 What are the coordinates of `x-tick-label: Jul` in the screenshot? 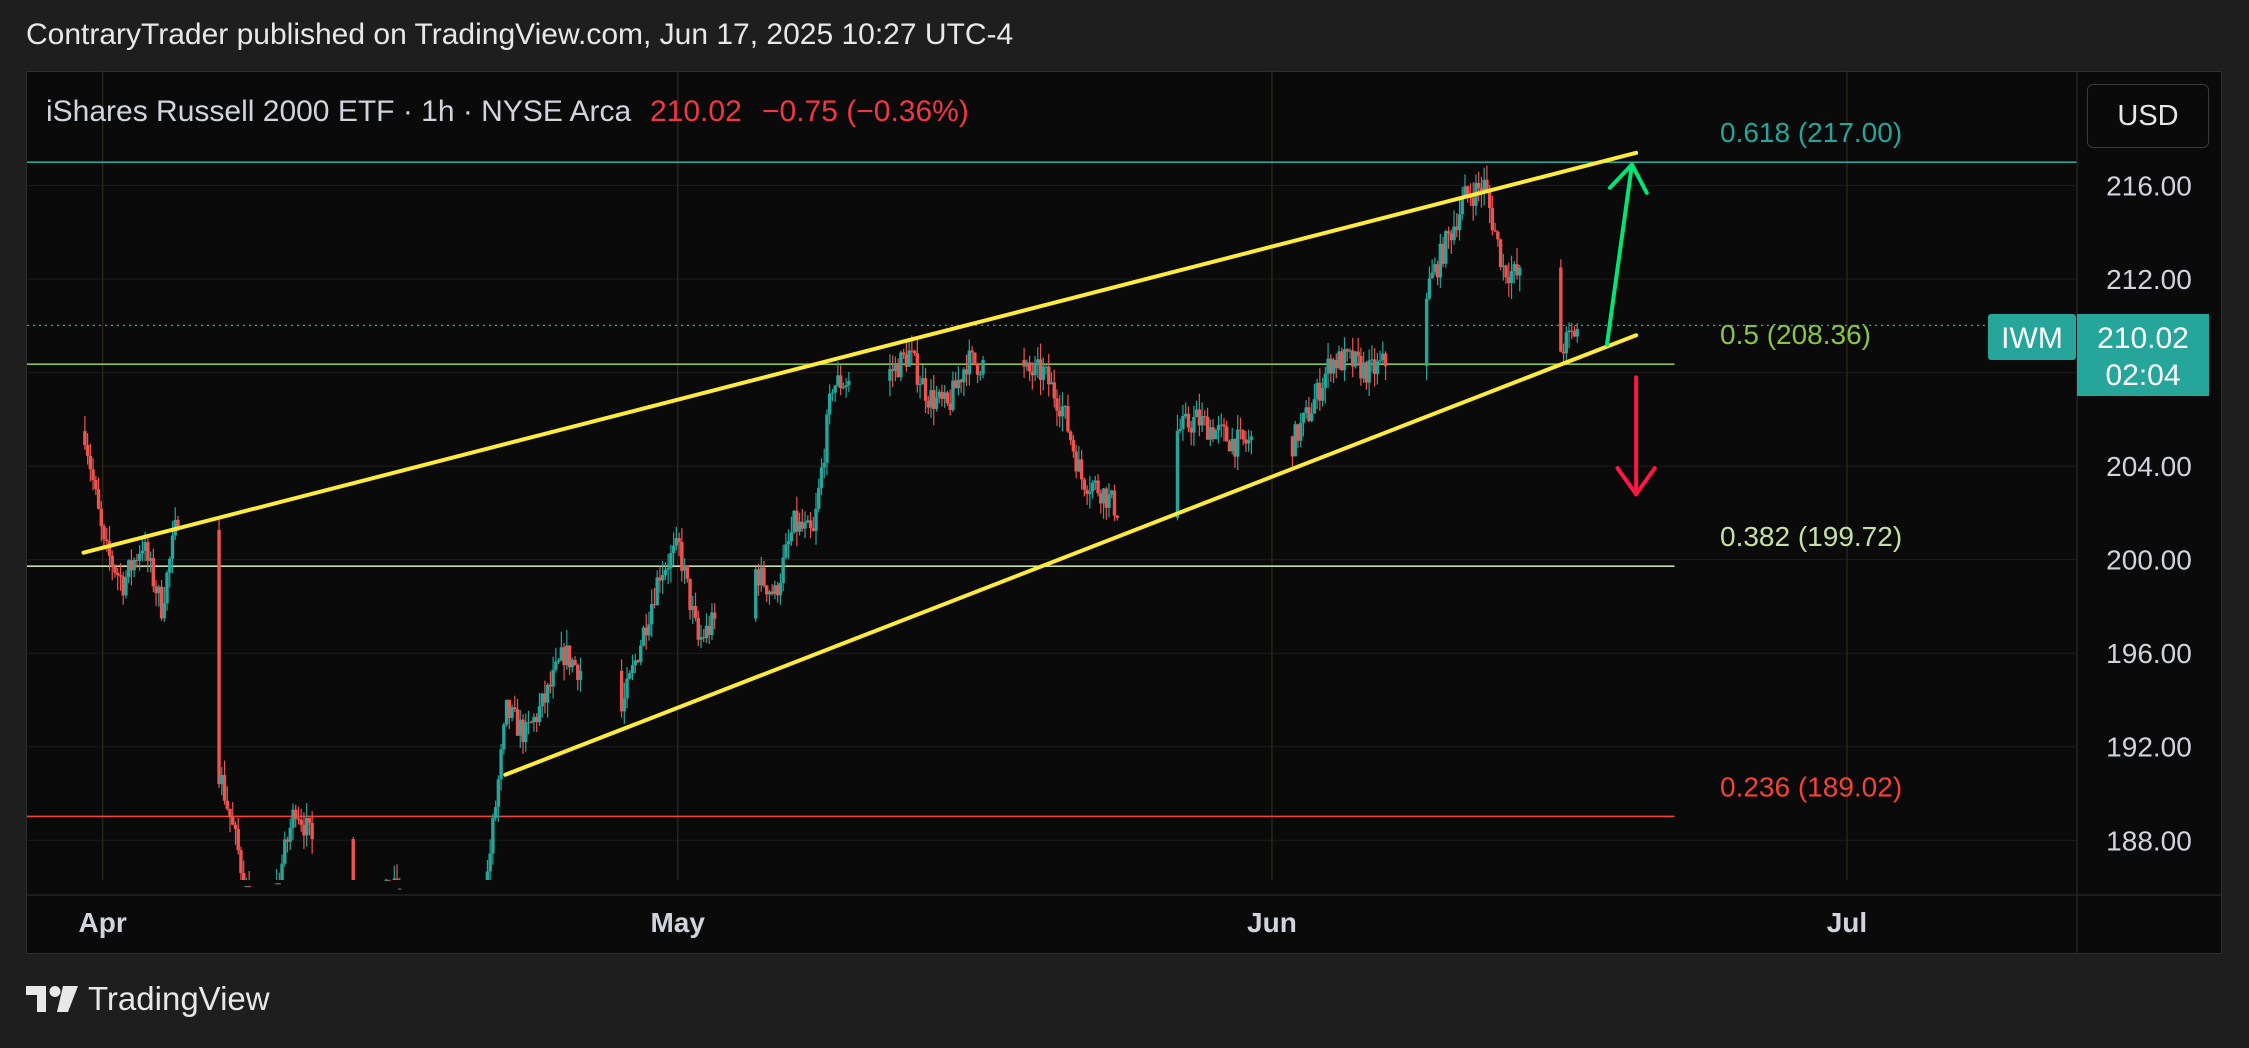 It's located at (1847, 922).